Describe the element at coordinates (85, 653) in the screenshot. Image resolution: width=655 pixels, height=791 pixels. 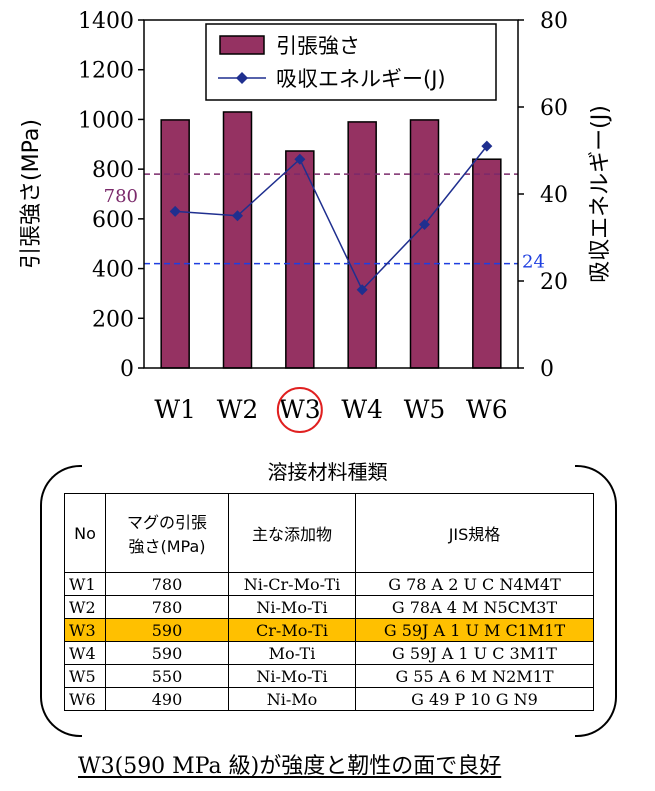
I see `cell-no: W4` at that location.